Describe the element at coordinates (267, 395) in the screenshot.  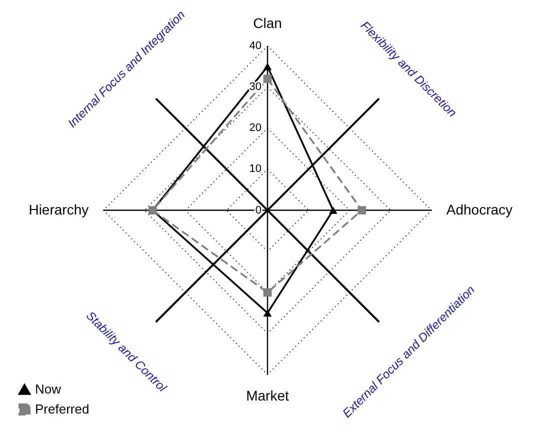
I see `spoke-label: Market` at that location.